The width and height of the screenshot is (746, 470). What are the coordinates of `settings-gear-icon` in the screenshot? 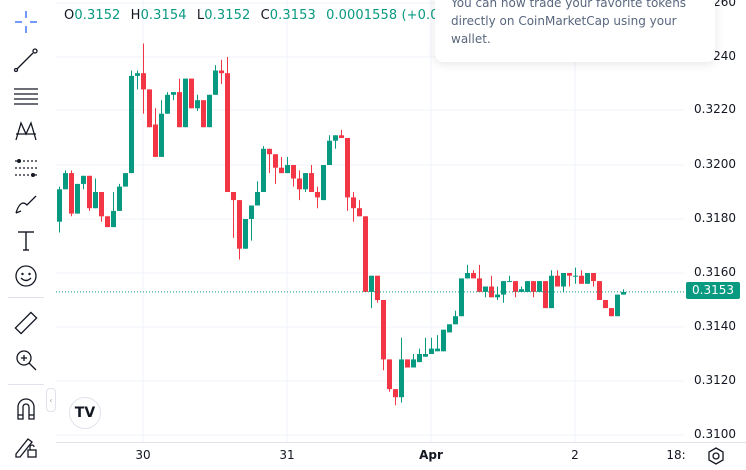 It's located at (716, 456).